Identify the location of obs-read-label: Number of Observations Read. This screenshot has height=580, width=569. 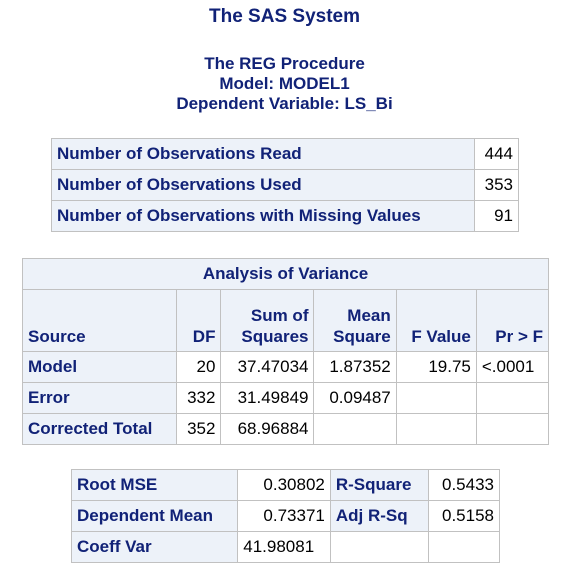
(263, 154).